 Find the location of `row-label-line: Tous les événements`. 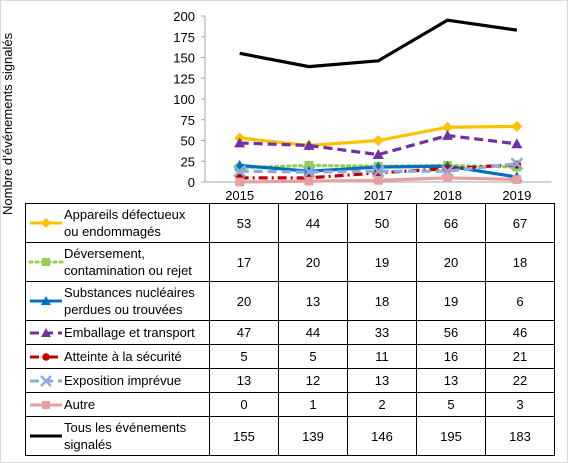

row-label-line: Tous les événements is located at coordinates (125, 427).